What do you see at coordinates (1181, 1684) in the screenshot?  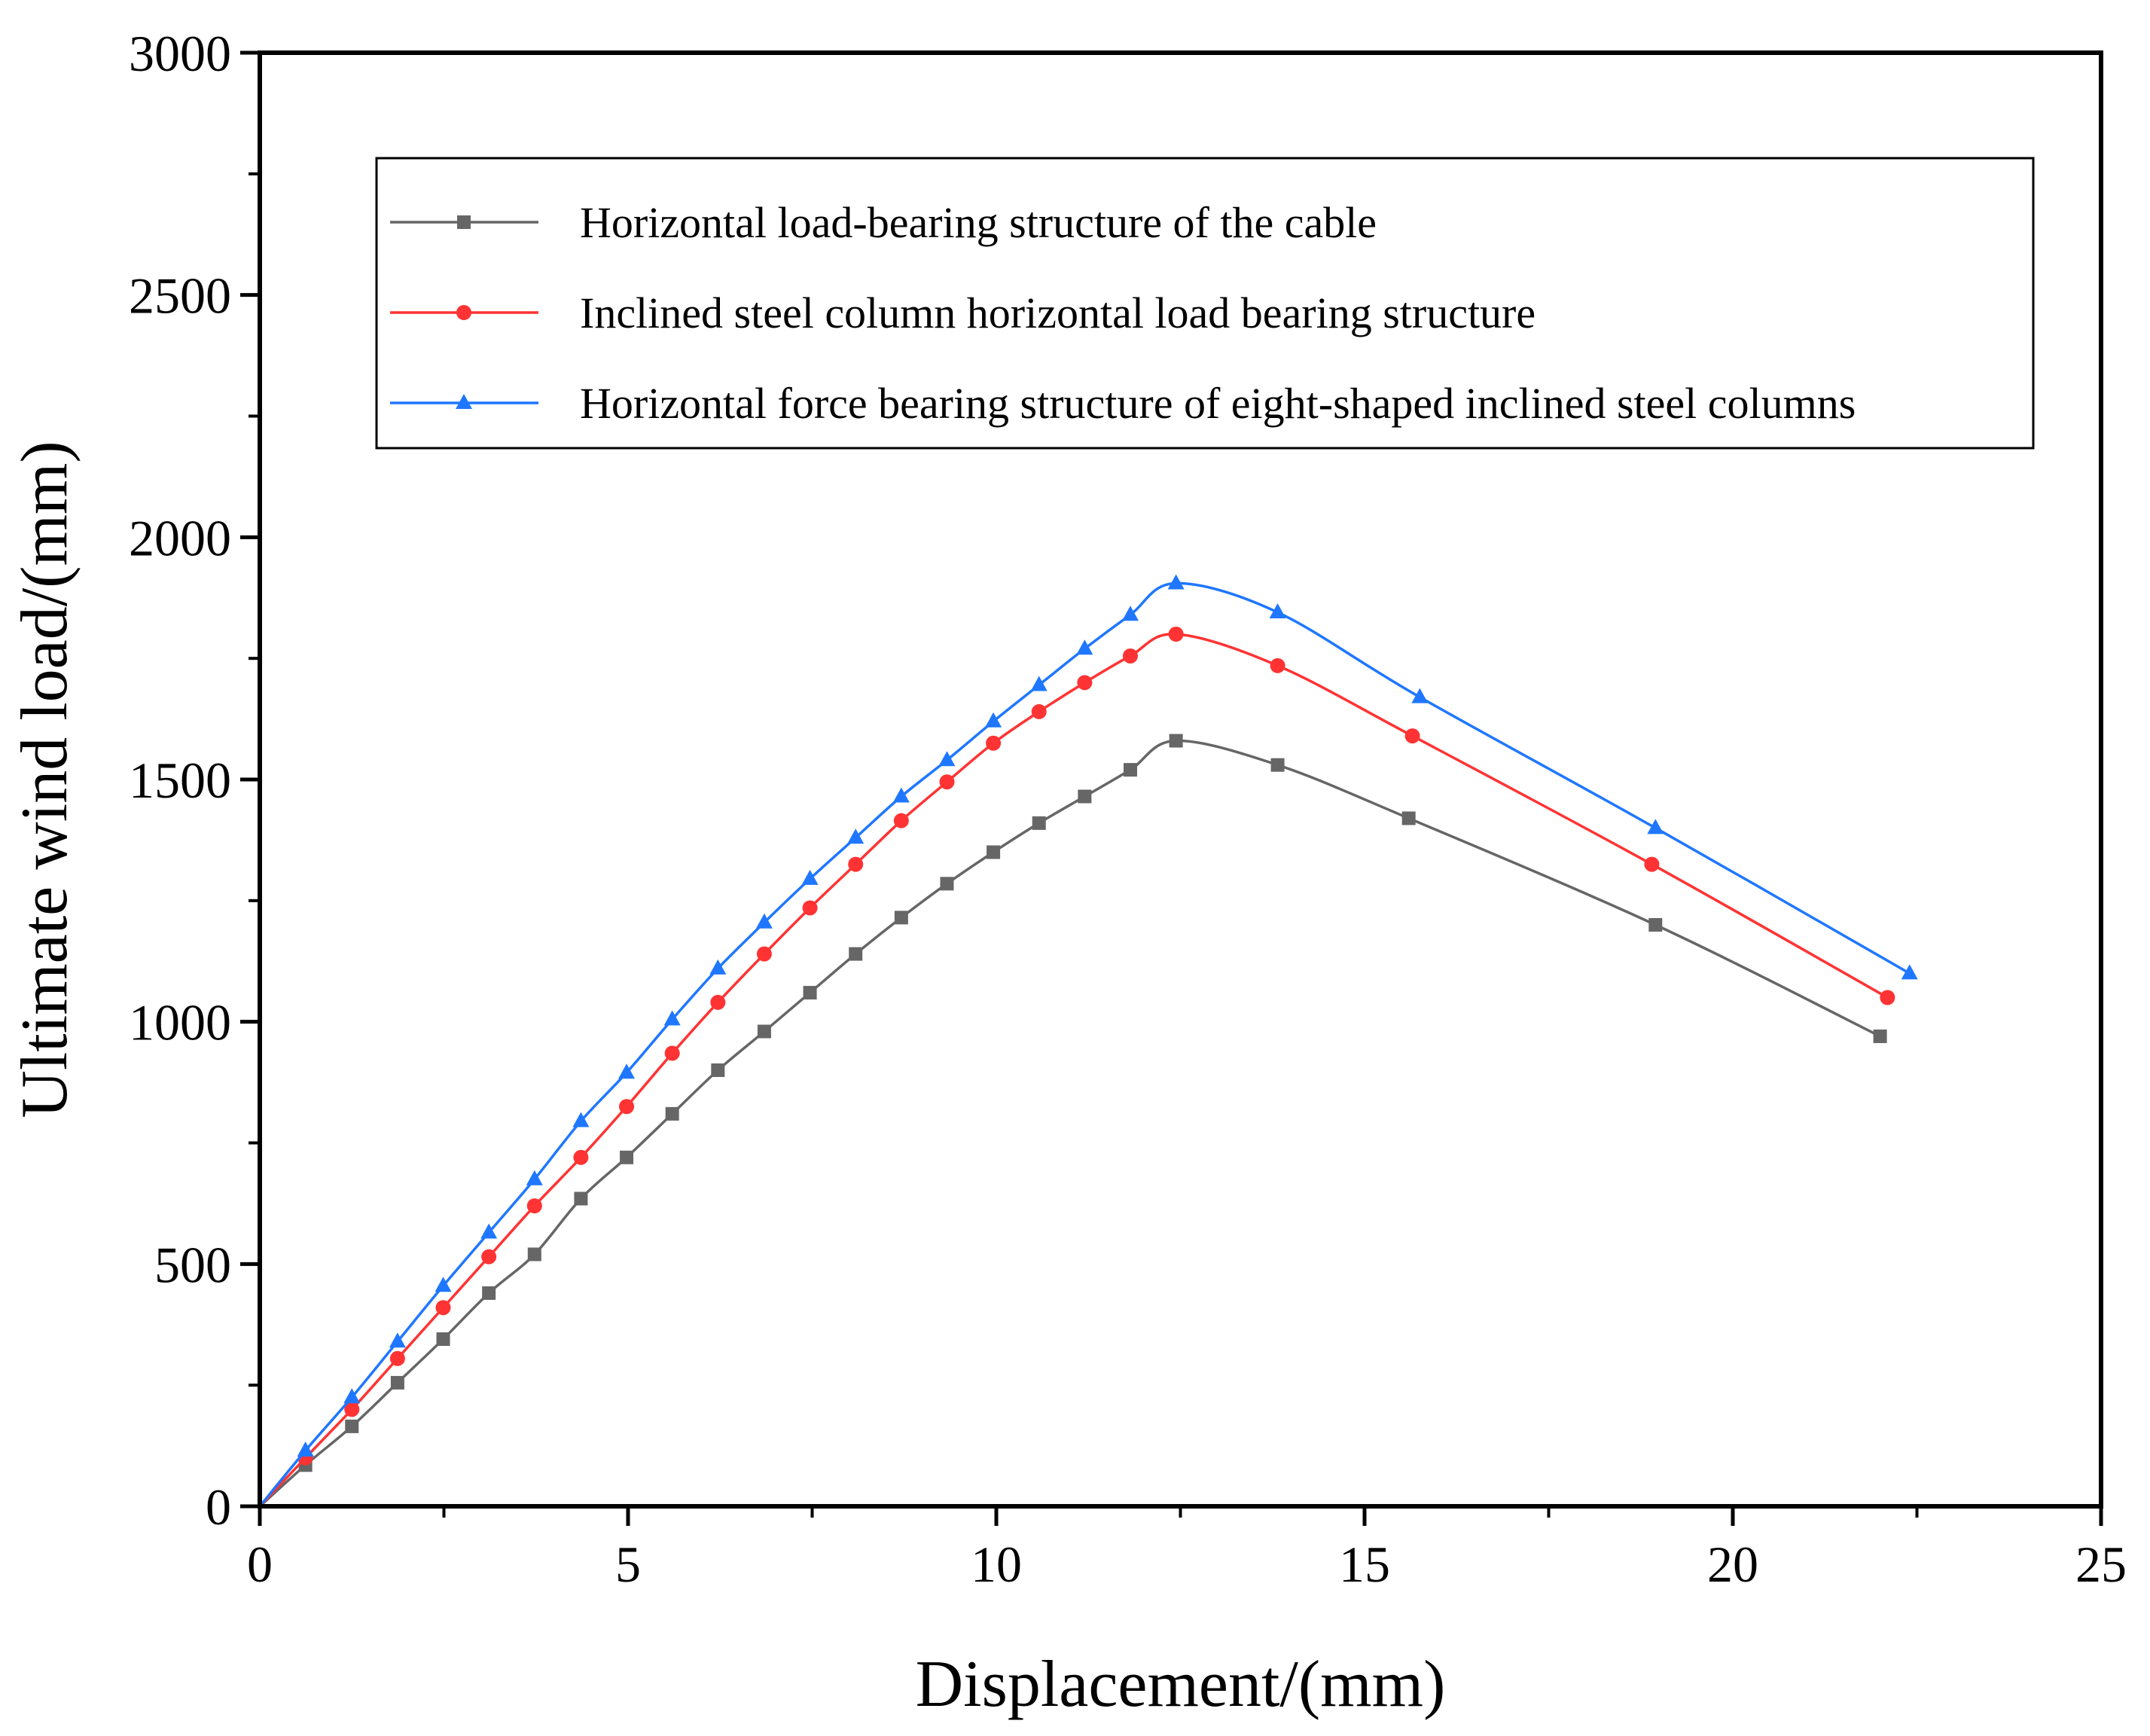 I see `x-axis-title: Displacement/(mm)` at bounding box center [1181, 1684].